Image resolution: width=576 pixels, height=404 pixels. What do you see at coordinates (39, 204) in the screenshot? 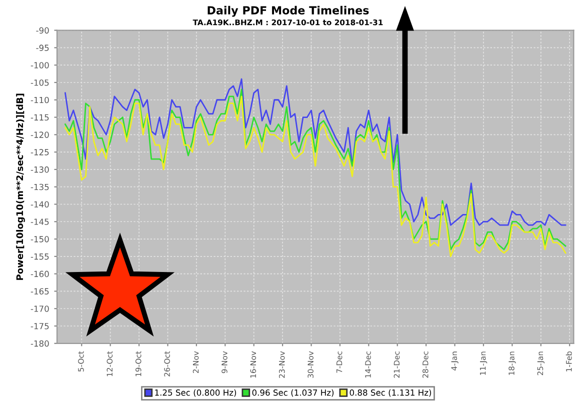
I see `y-tick-label: -140` at bounding box center [39, 204].